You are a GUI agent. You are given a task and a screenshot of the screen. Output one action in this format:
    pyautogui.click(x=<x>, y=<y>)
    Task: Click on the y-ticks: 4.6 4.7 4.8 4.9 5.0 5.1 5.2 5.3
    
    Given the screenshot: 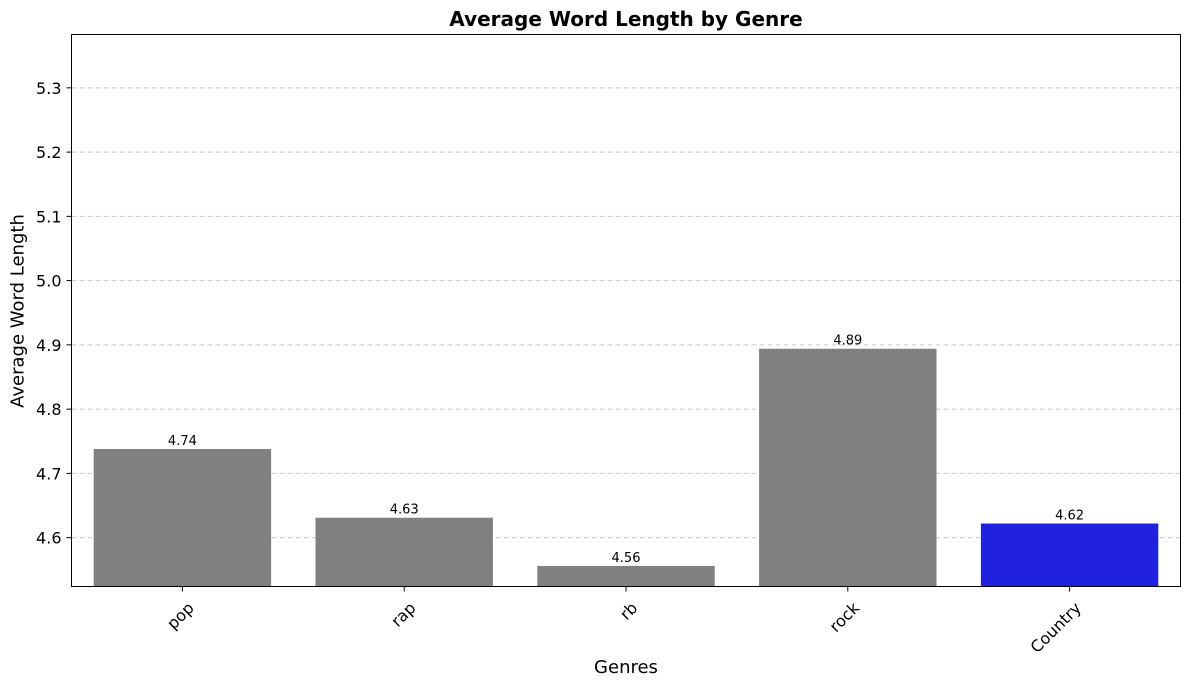 What is the action you would take?
    pyautogui.click(x=54, y=313)
    